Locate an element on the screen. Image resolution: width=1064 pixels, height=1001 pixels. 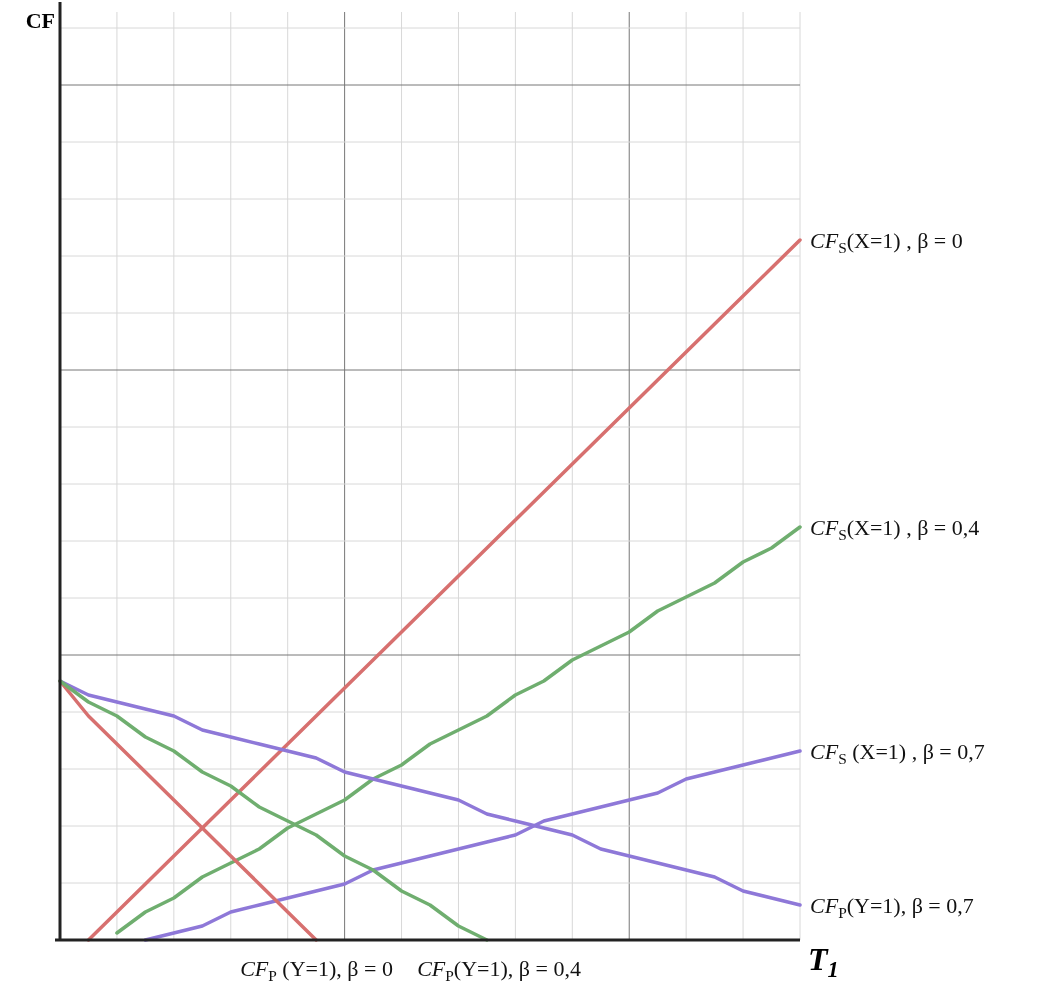
series-label: CF$_{P}$ (Y=1), β = 0 is located at coordinates (316, 970).